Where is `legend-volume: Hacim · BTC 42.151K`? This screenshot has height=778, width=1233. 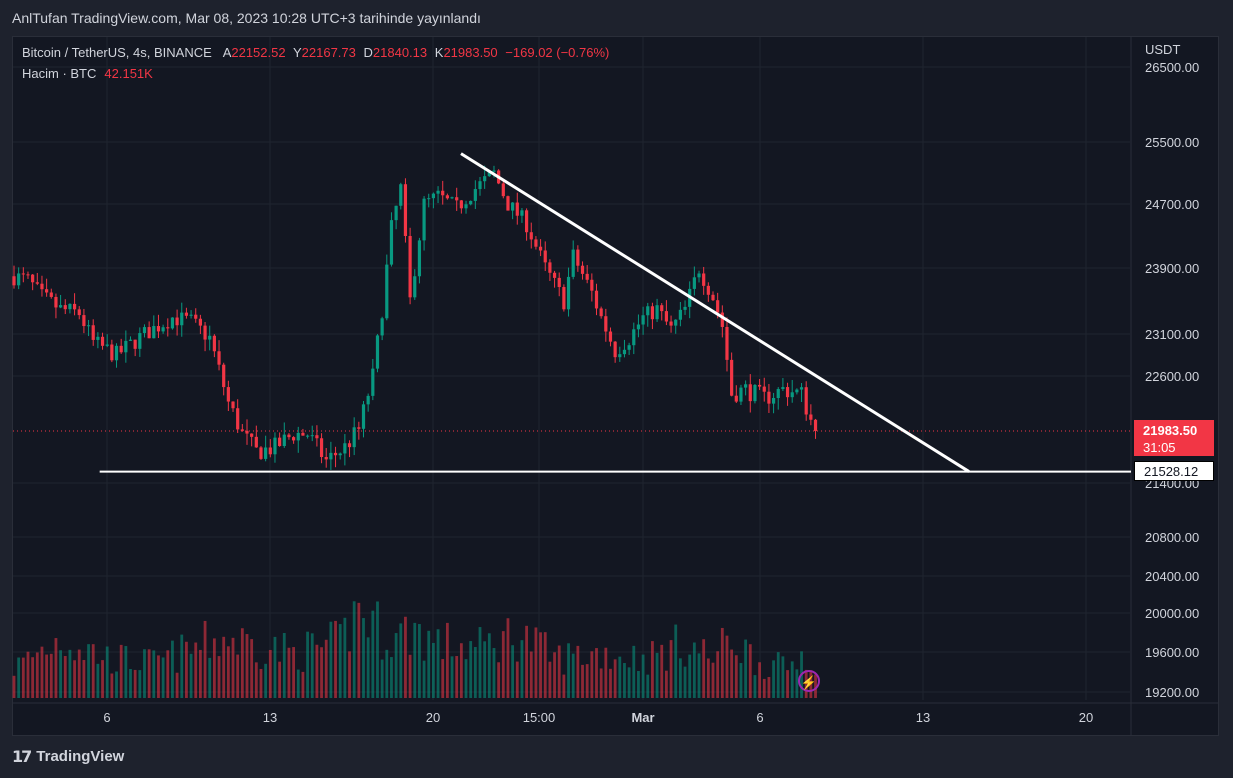 legend-volume: Hacim · BTC 42.151K is located at coordinates (89, 73).